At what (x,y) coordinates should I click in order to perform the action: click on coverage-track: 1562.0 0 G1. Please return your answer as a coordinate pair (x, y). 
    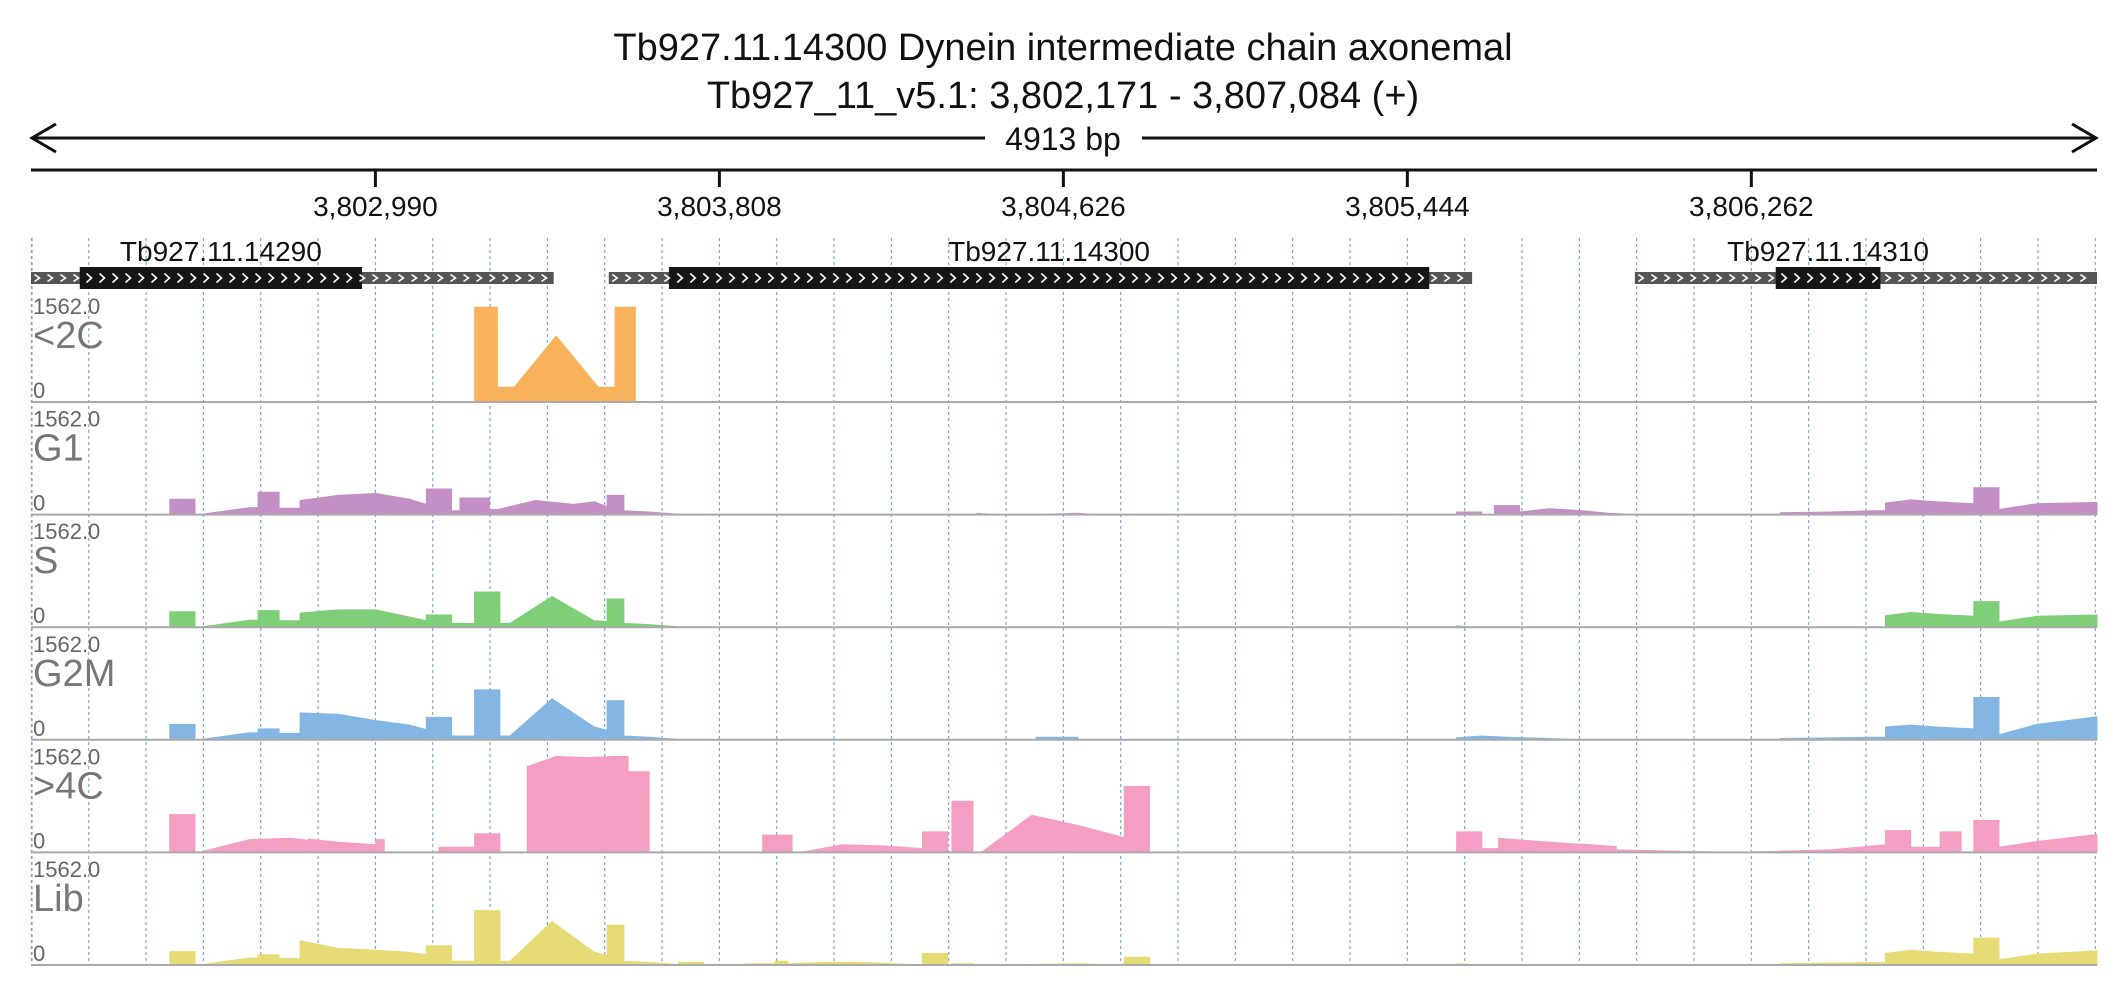
    Looking at the image, I should click on (1064, 461).